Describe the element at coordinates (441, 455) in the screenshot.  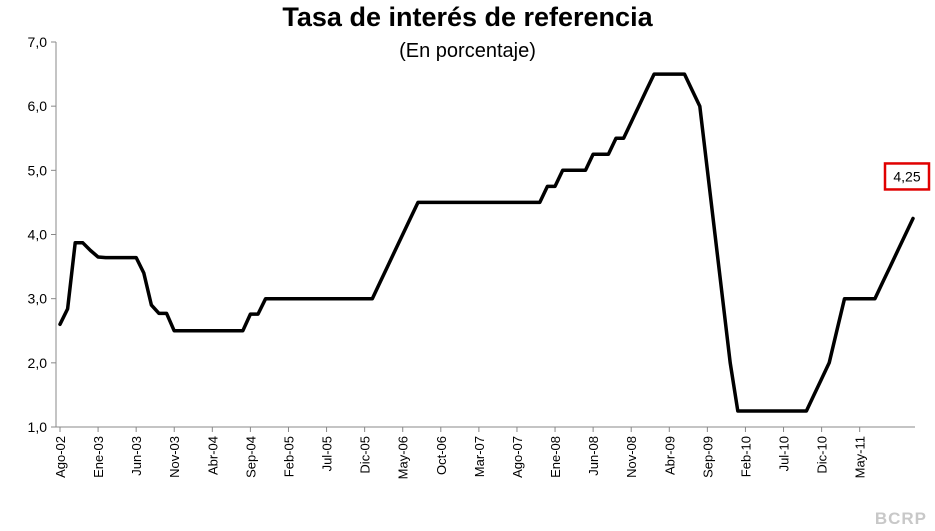
I see `x-tick-label: Oct-06` at that location.